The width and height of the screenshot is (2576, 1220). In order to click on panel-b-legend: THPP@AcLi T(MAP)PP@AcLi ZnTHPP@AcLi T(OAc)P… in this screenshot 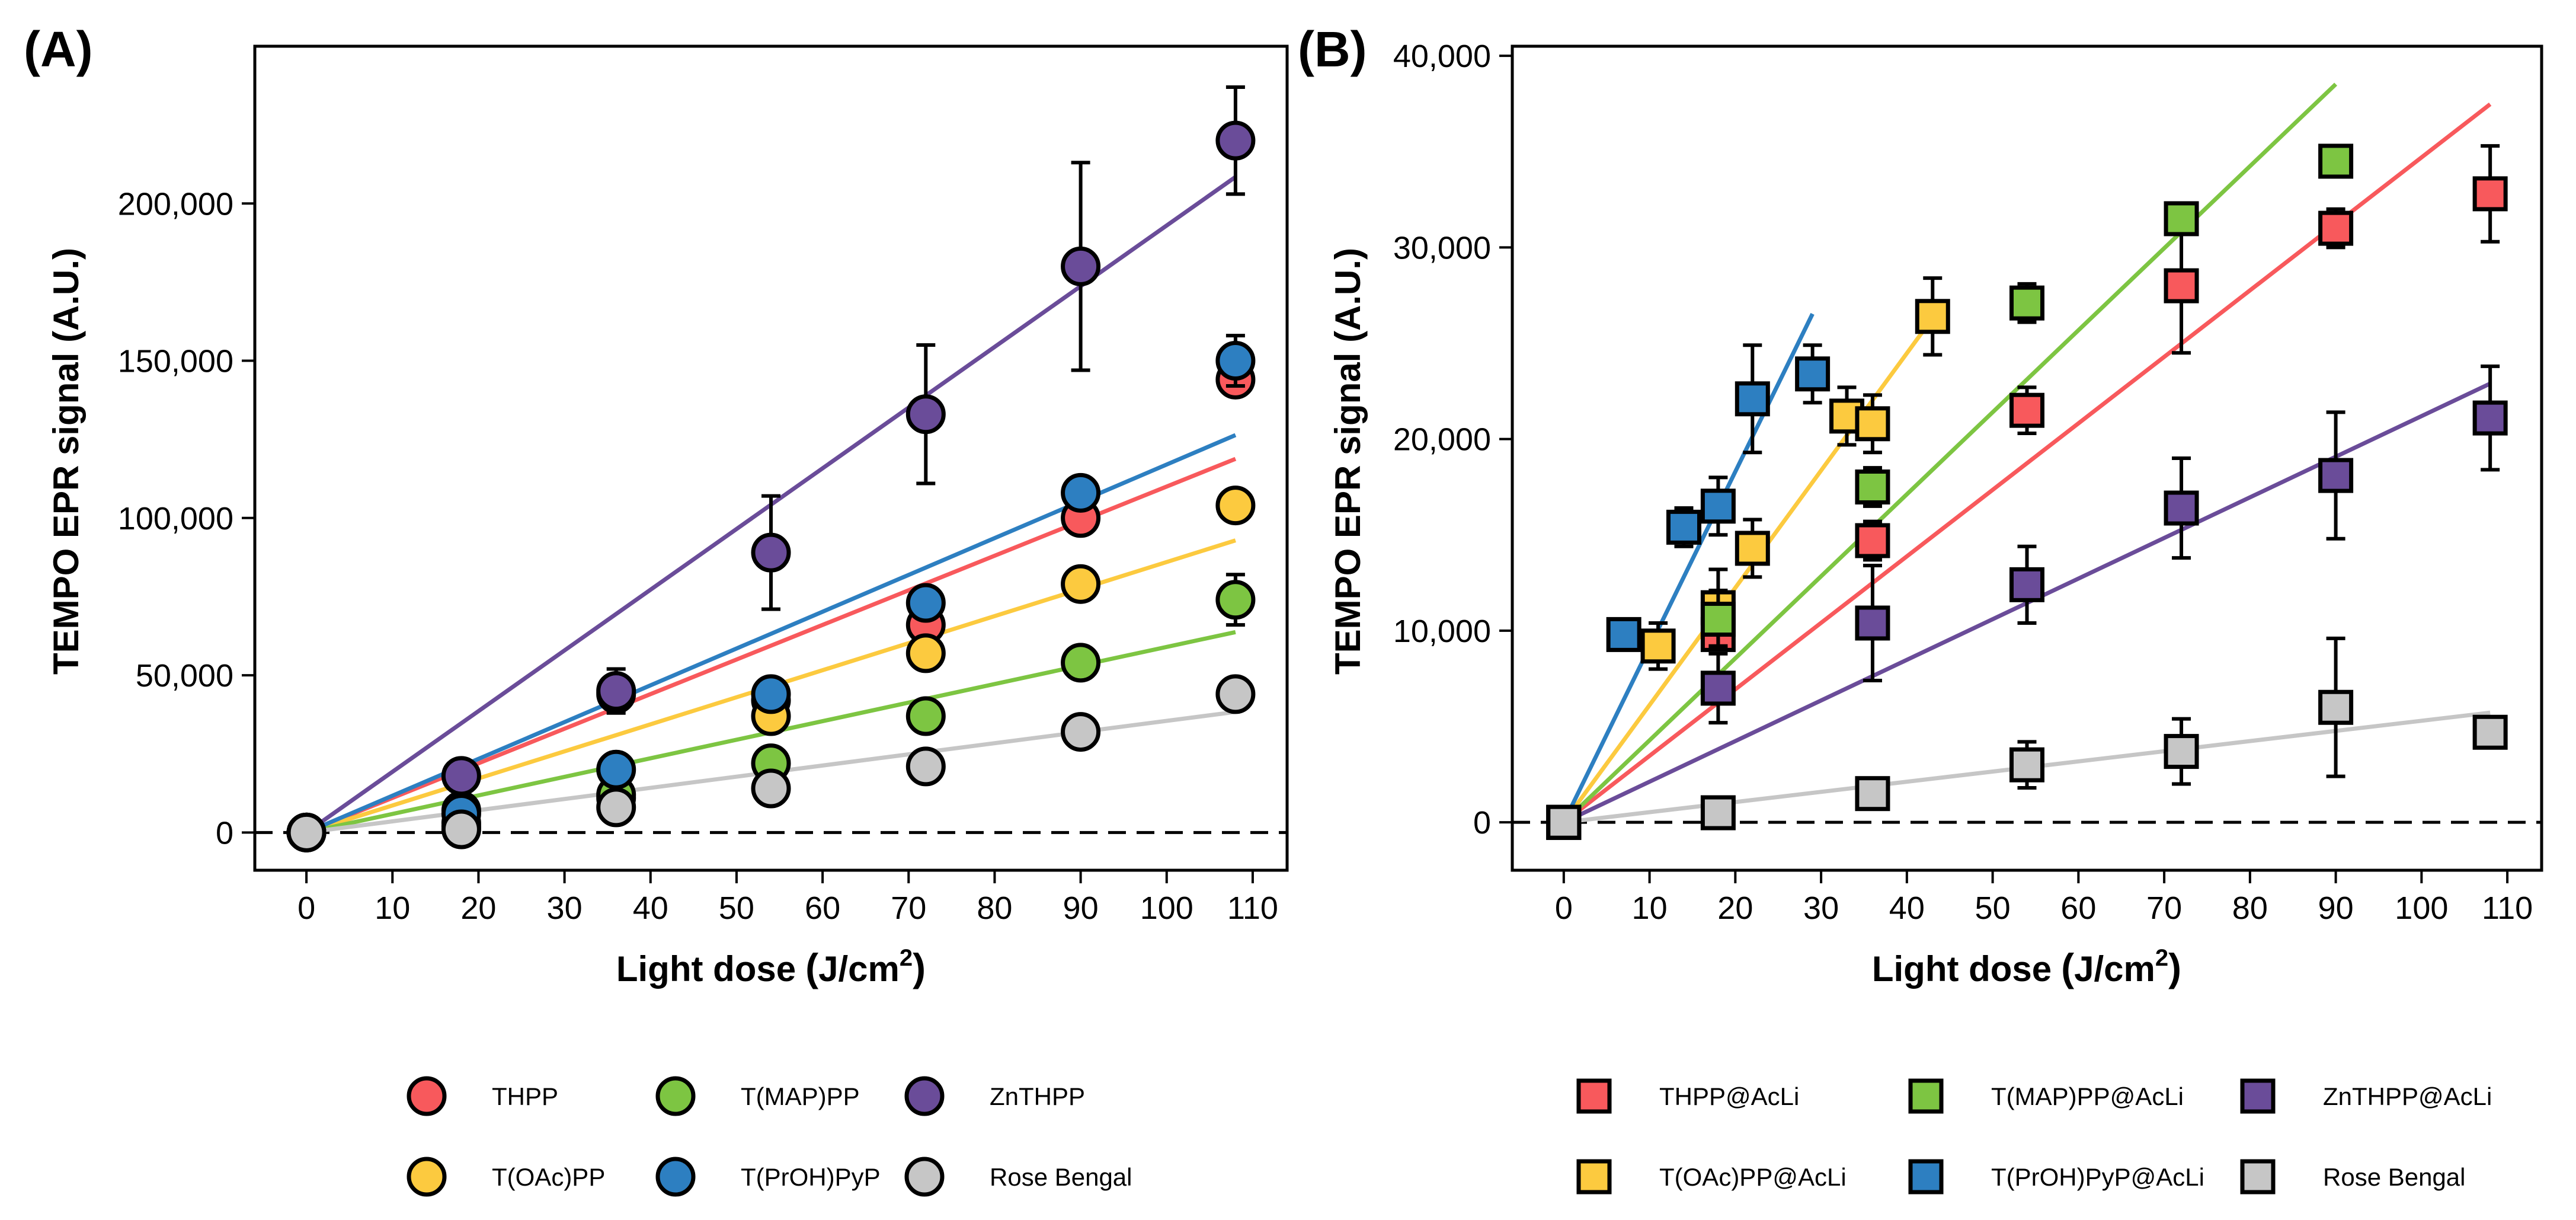, I will do `click(2034, 1136)`.